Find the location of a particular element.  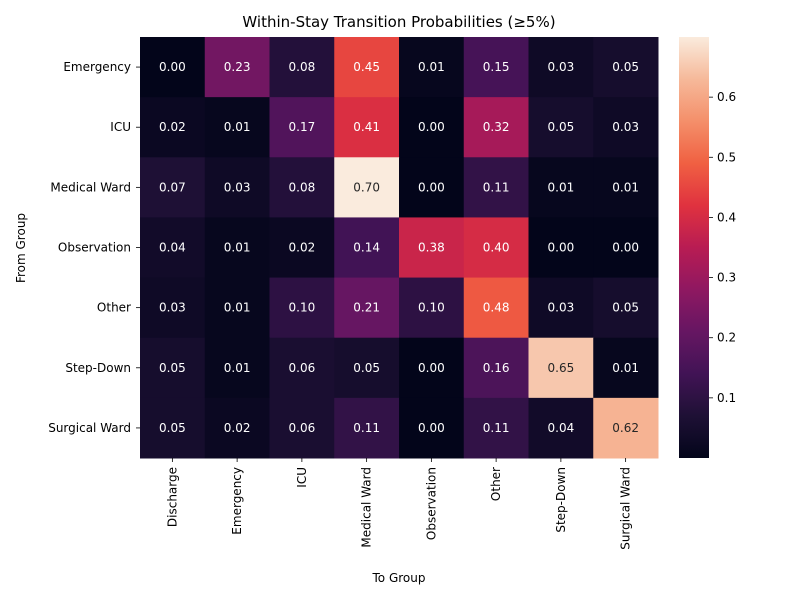

y-tick-label: Medical Ward is located at coordinates (90, 187).